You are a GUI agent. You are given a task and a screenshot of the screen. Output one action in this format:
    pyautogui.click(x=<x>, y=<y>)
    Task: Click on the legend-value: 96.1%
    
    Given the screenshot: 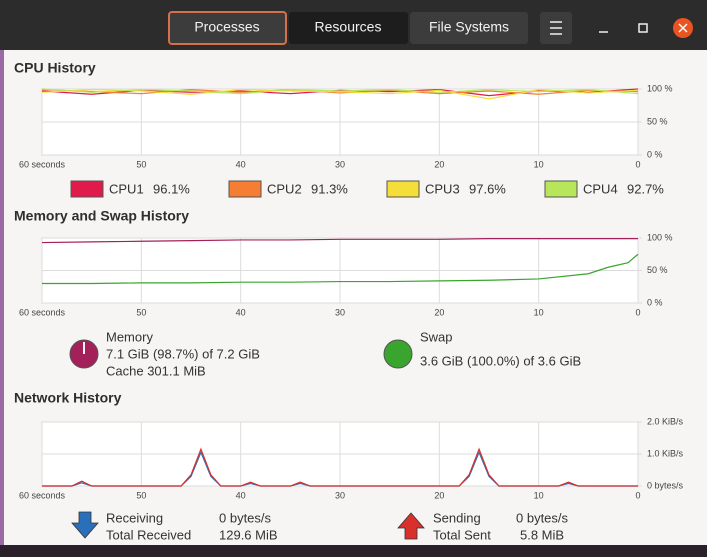 What is the action you would take?
    pyautogui.click(x=171, y=188)
    